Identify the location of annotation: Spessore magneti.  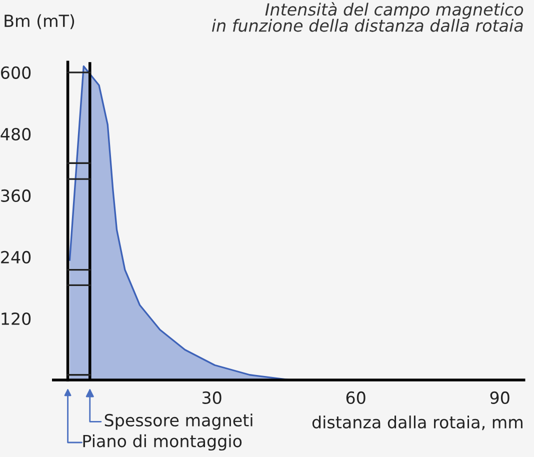
(178, 422).